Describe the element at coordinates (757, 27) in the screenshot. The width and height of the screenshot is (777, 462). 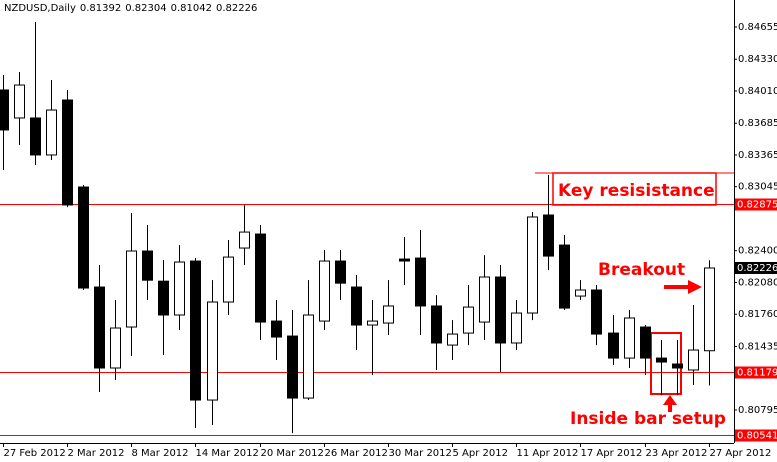
I see `y-tick-label: 0.84655` at that location.